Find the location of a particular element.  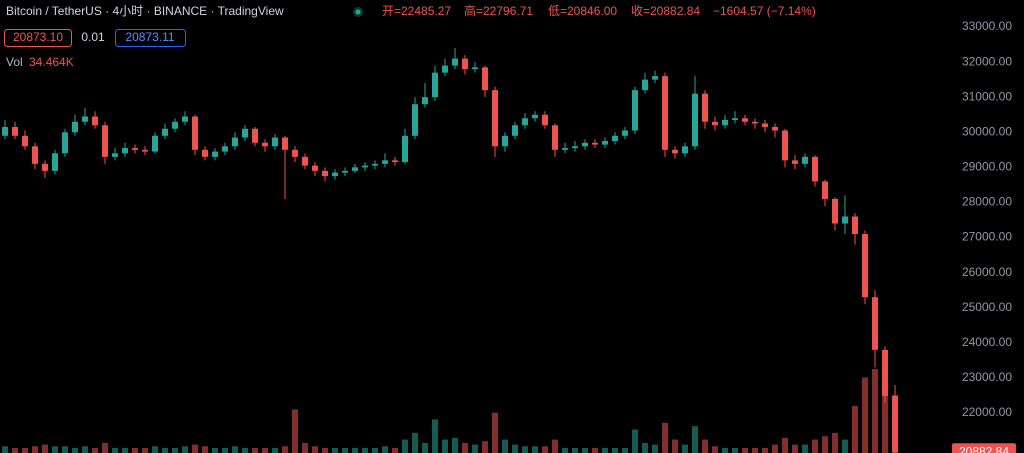

y-tick-label: 22000.00 is located at coordinates (987, 412).